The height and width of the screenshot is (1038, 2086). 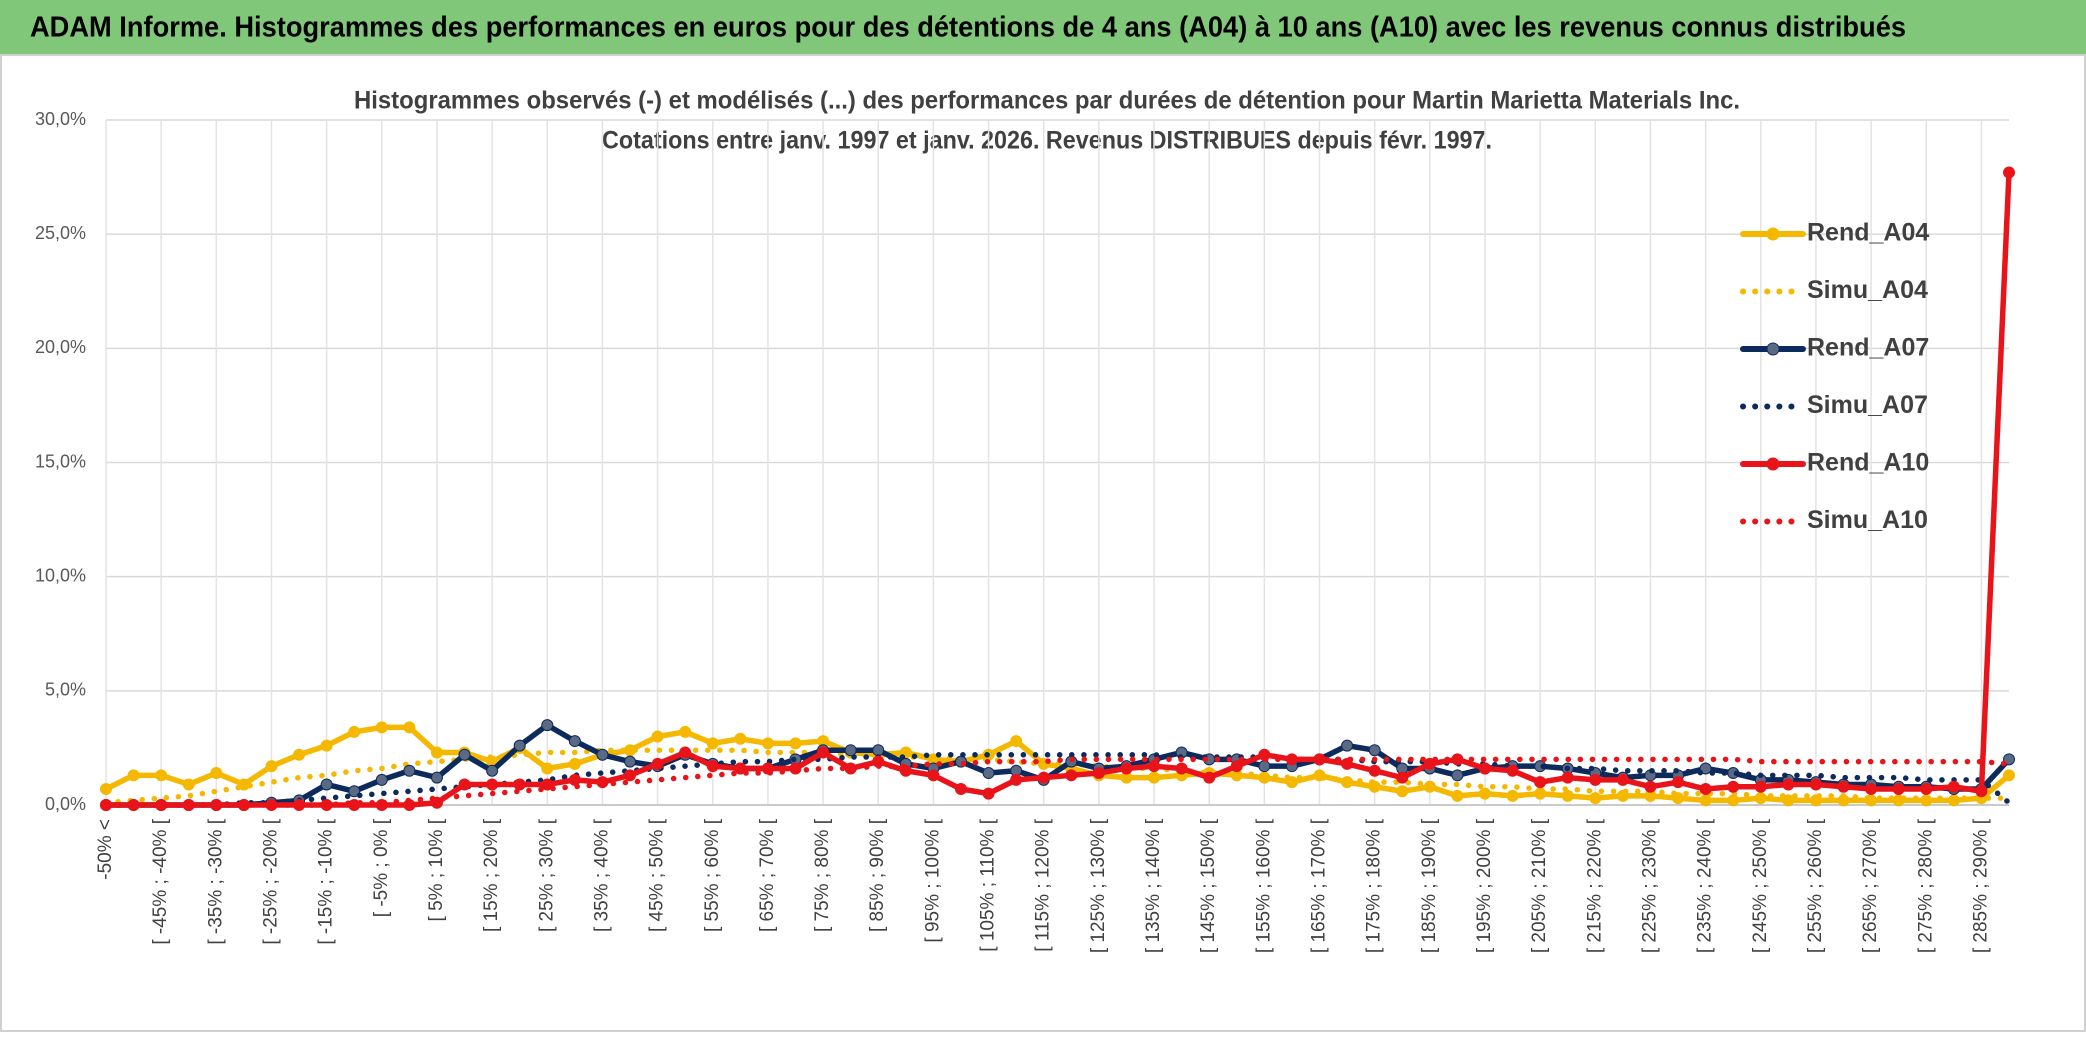 What do you see at coordinates (105, 849) in the screenshot?
I see `x-tick-label: -50% <` at bounding box center [105, 849].